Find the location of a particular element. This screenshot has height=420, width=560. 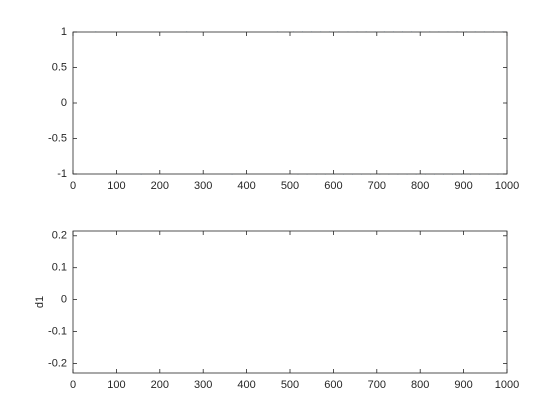

y-tick-label: 0.2 is located at coordinates (59, 236).